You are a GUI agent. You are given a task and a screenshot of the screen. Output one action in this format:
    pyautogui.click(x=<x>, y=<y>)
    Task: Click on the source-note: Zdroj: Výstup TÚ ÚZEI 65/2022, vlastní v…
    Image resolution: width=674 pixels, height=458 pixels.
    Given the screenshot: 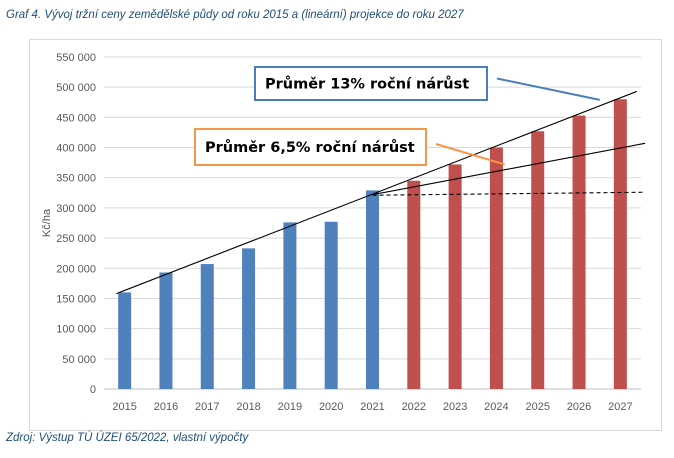 What is the action you would take?
    pyautogui.click(x=127, y=438)
    